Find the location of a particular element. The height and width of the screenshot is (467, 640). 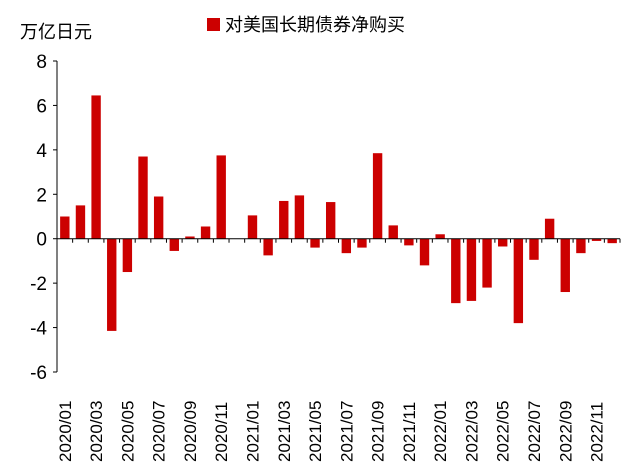

y-tick-label: -2 is located at coordinates (38, 284).